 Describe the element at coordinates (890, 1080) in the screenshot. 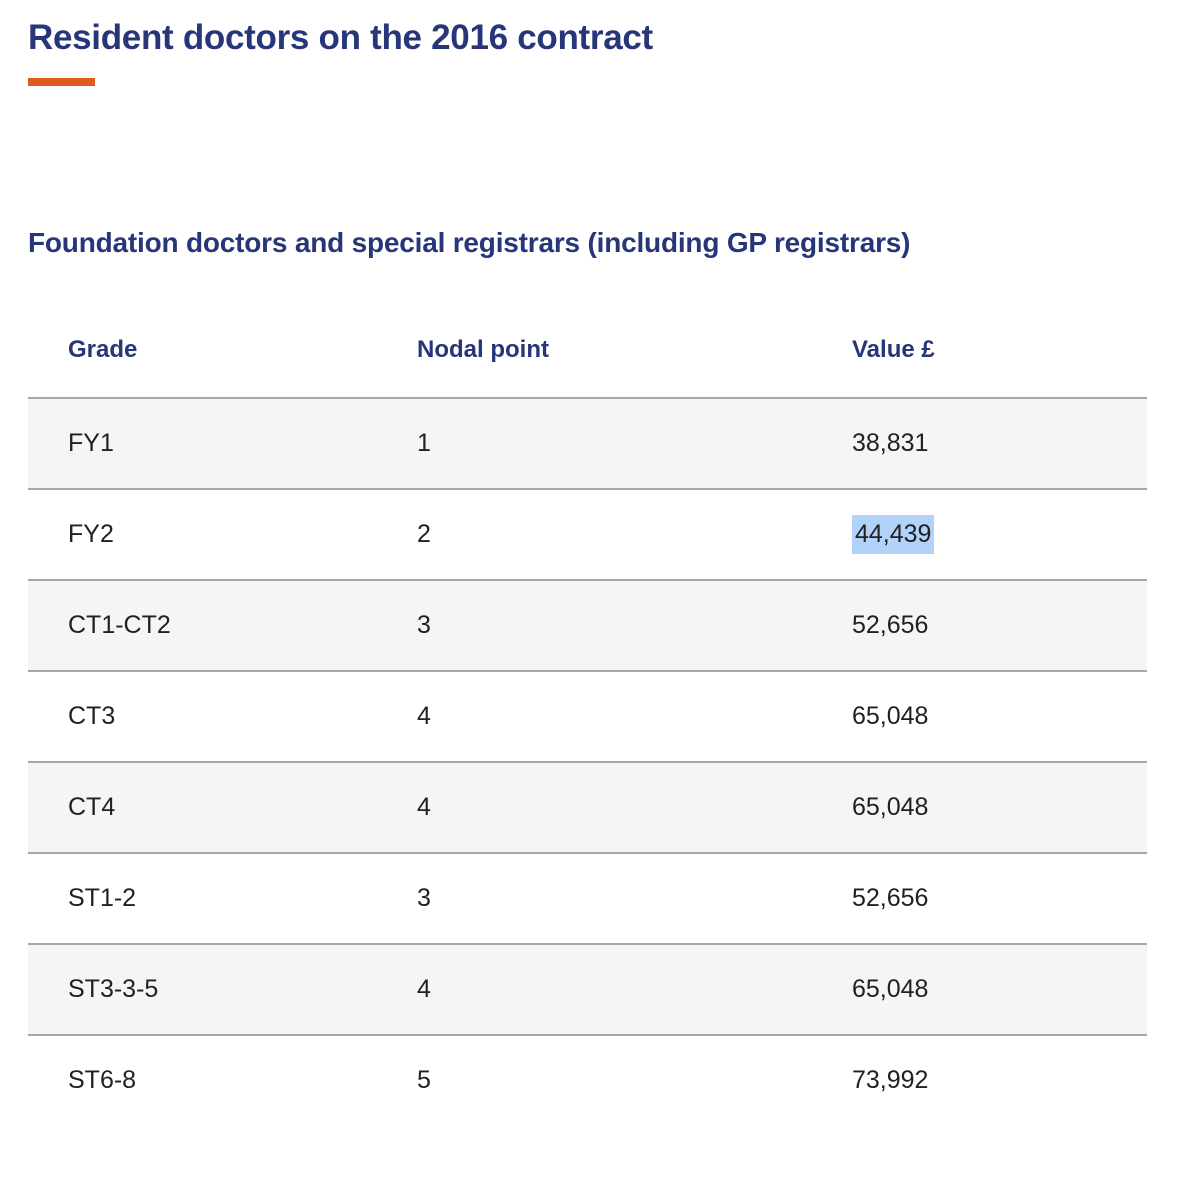

I see `value-text: 73,992` at that location.